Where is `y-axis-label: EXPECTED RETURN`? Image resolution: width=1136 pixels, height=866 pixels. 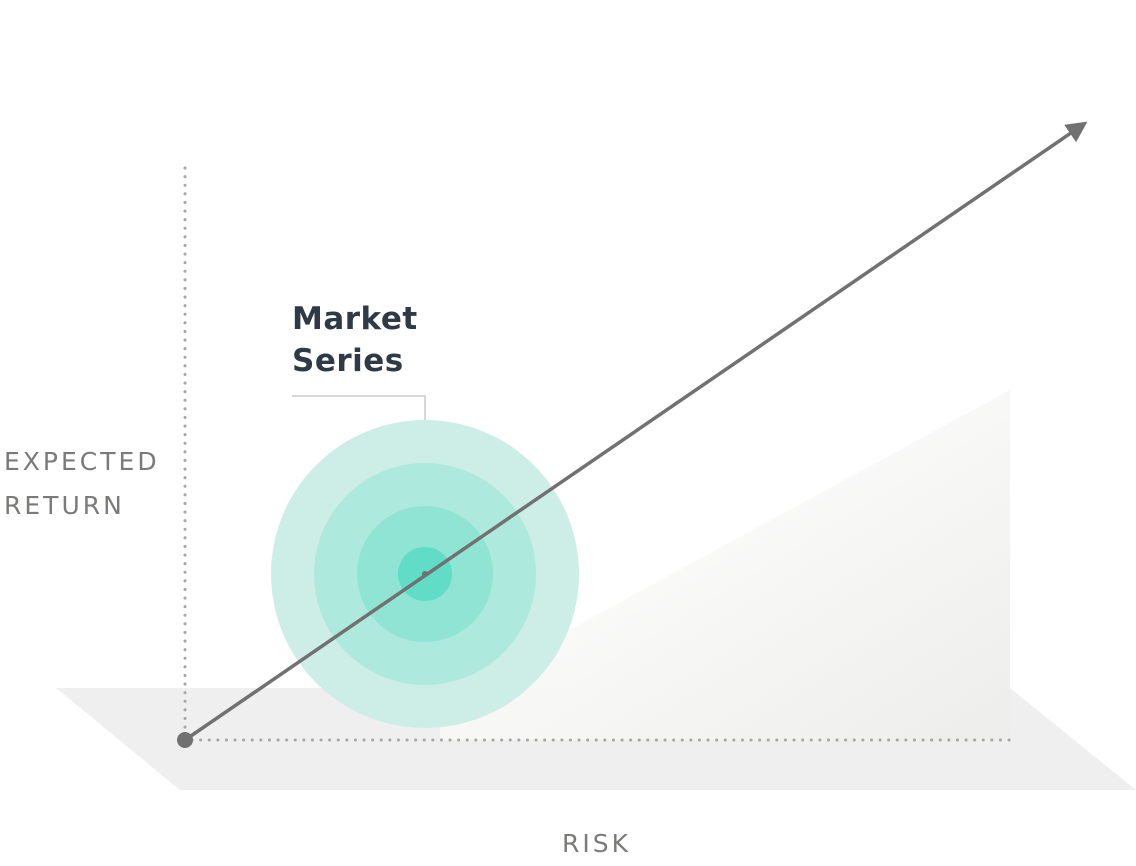 y-axis-label: EXPECTED RETURN is located at coordinates (82, 484).